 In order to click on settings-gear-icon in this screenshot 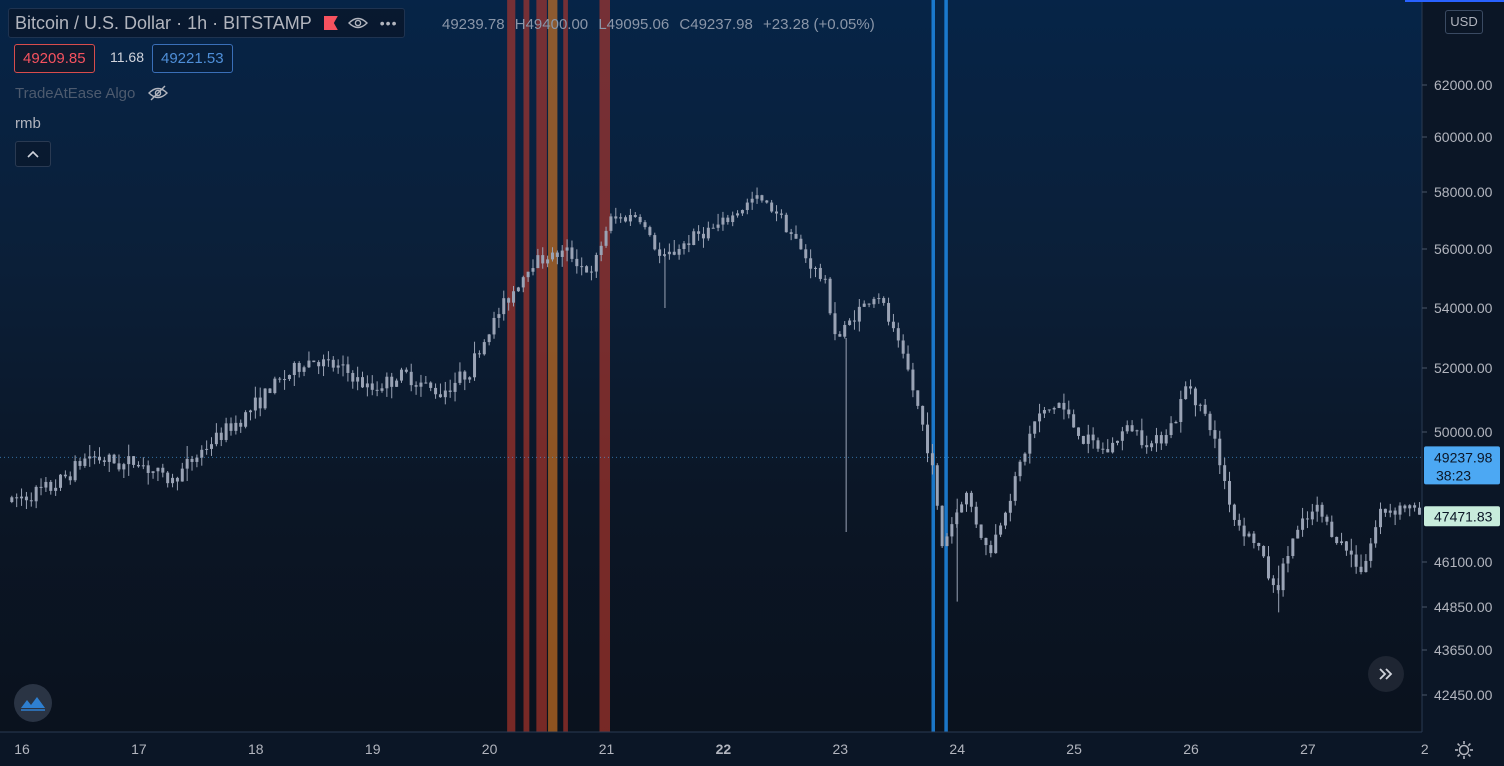, I will do `click(1464, 750)`.